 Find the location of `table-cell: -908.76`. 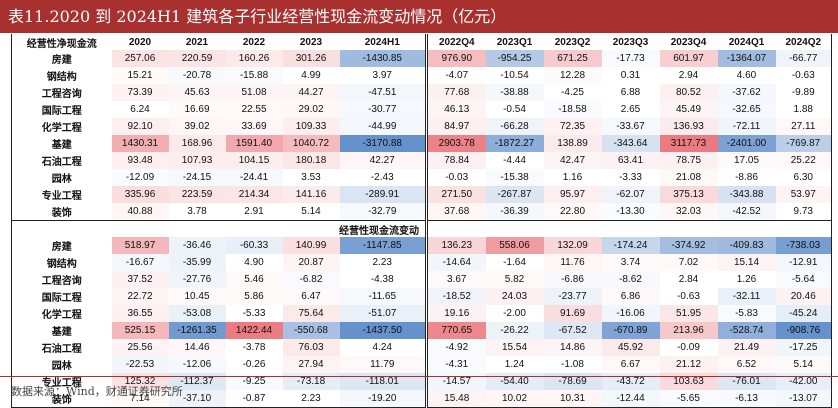

table-cell: -908.76 is located at coordinates (803, 330).